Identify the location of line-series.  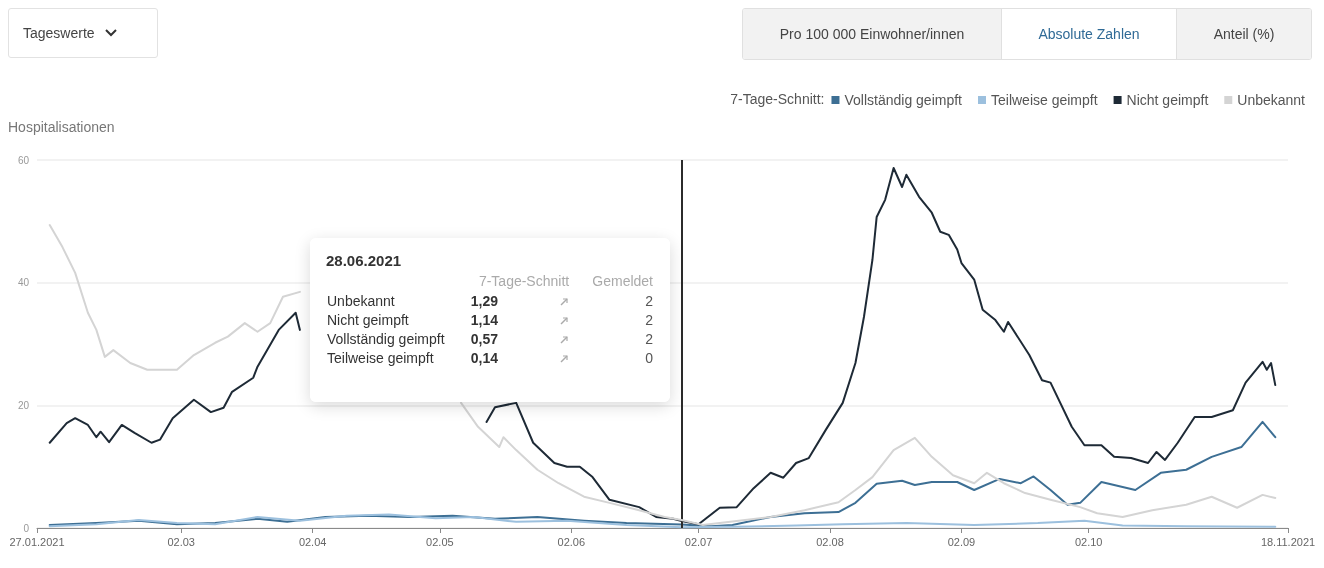
(662, 521).